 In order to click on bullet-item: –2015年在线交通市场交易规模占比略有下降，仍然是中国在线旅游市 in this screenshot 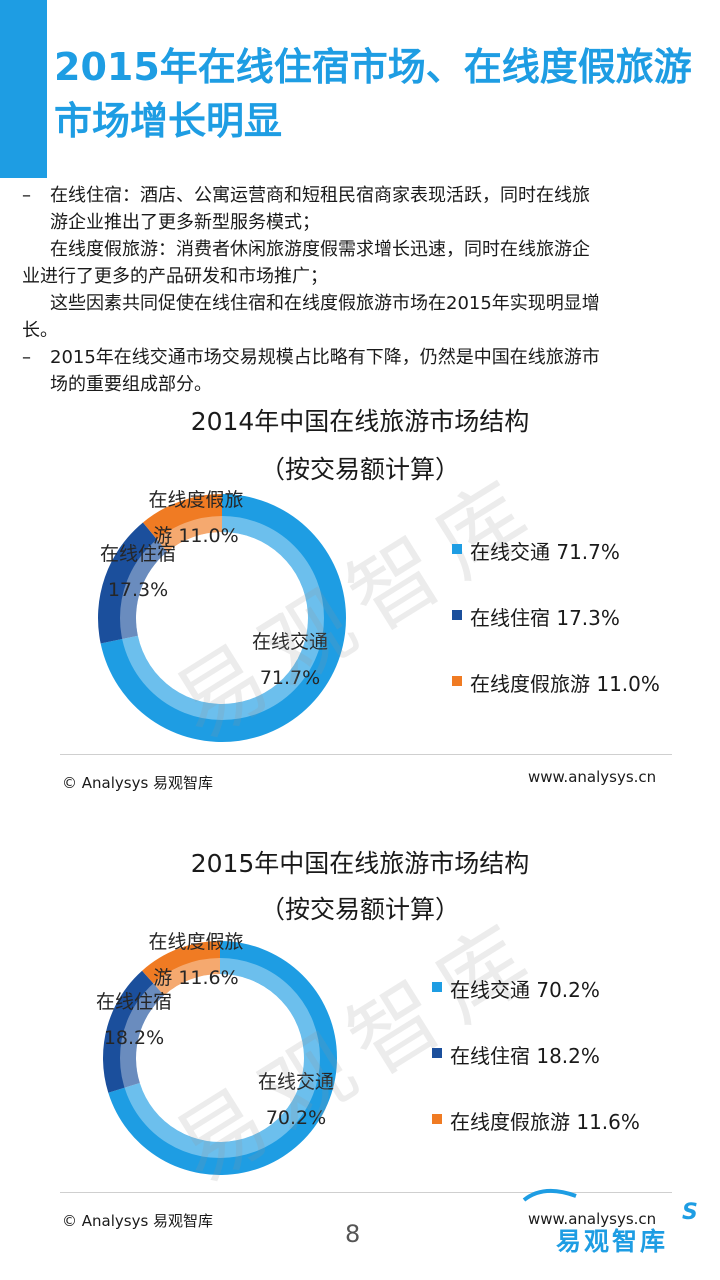, I will do `click(365, 357)`.